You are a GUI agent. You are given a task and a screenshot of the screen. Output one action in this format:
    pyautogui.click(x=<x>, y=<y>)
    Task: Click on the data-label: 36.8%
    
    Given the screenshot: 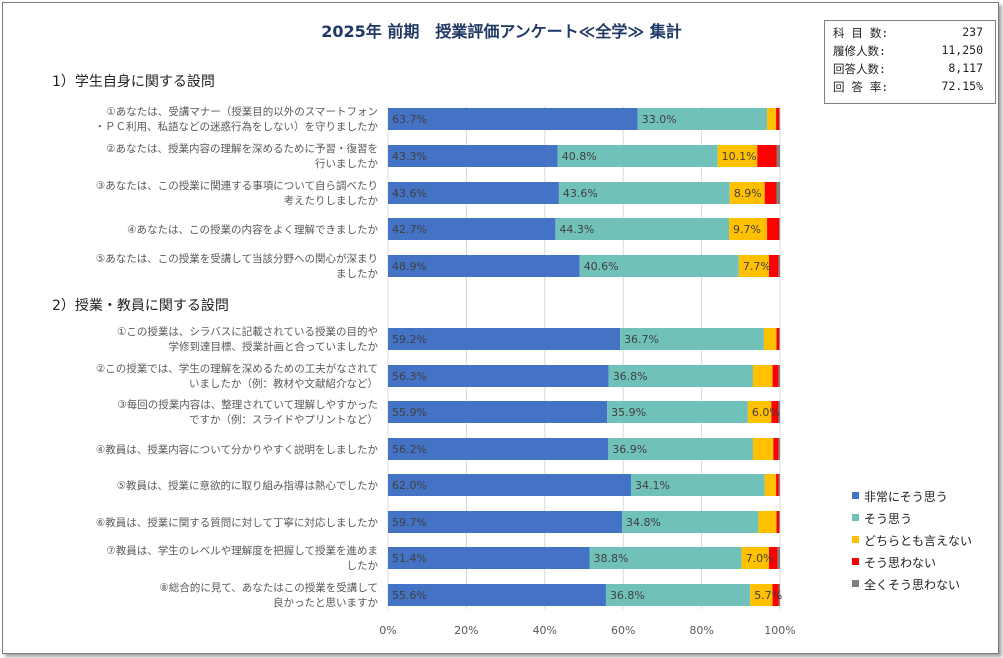 What is the action you would take?
    pyautogui.click(x=627, y=595)
    